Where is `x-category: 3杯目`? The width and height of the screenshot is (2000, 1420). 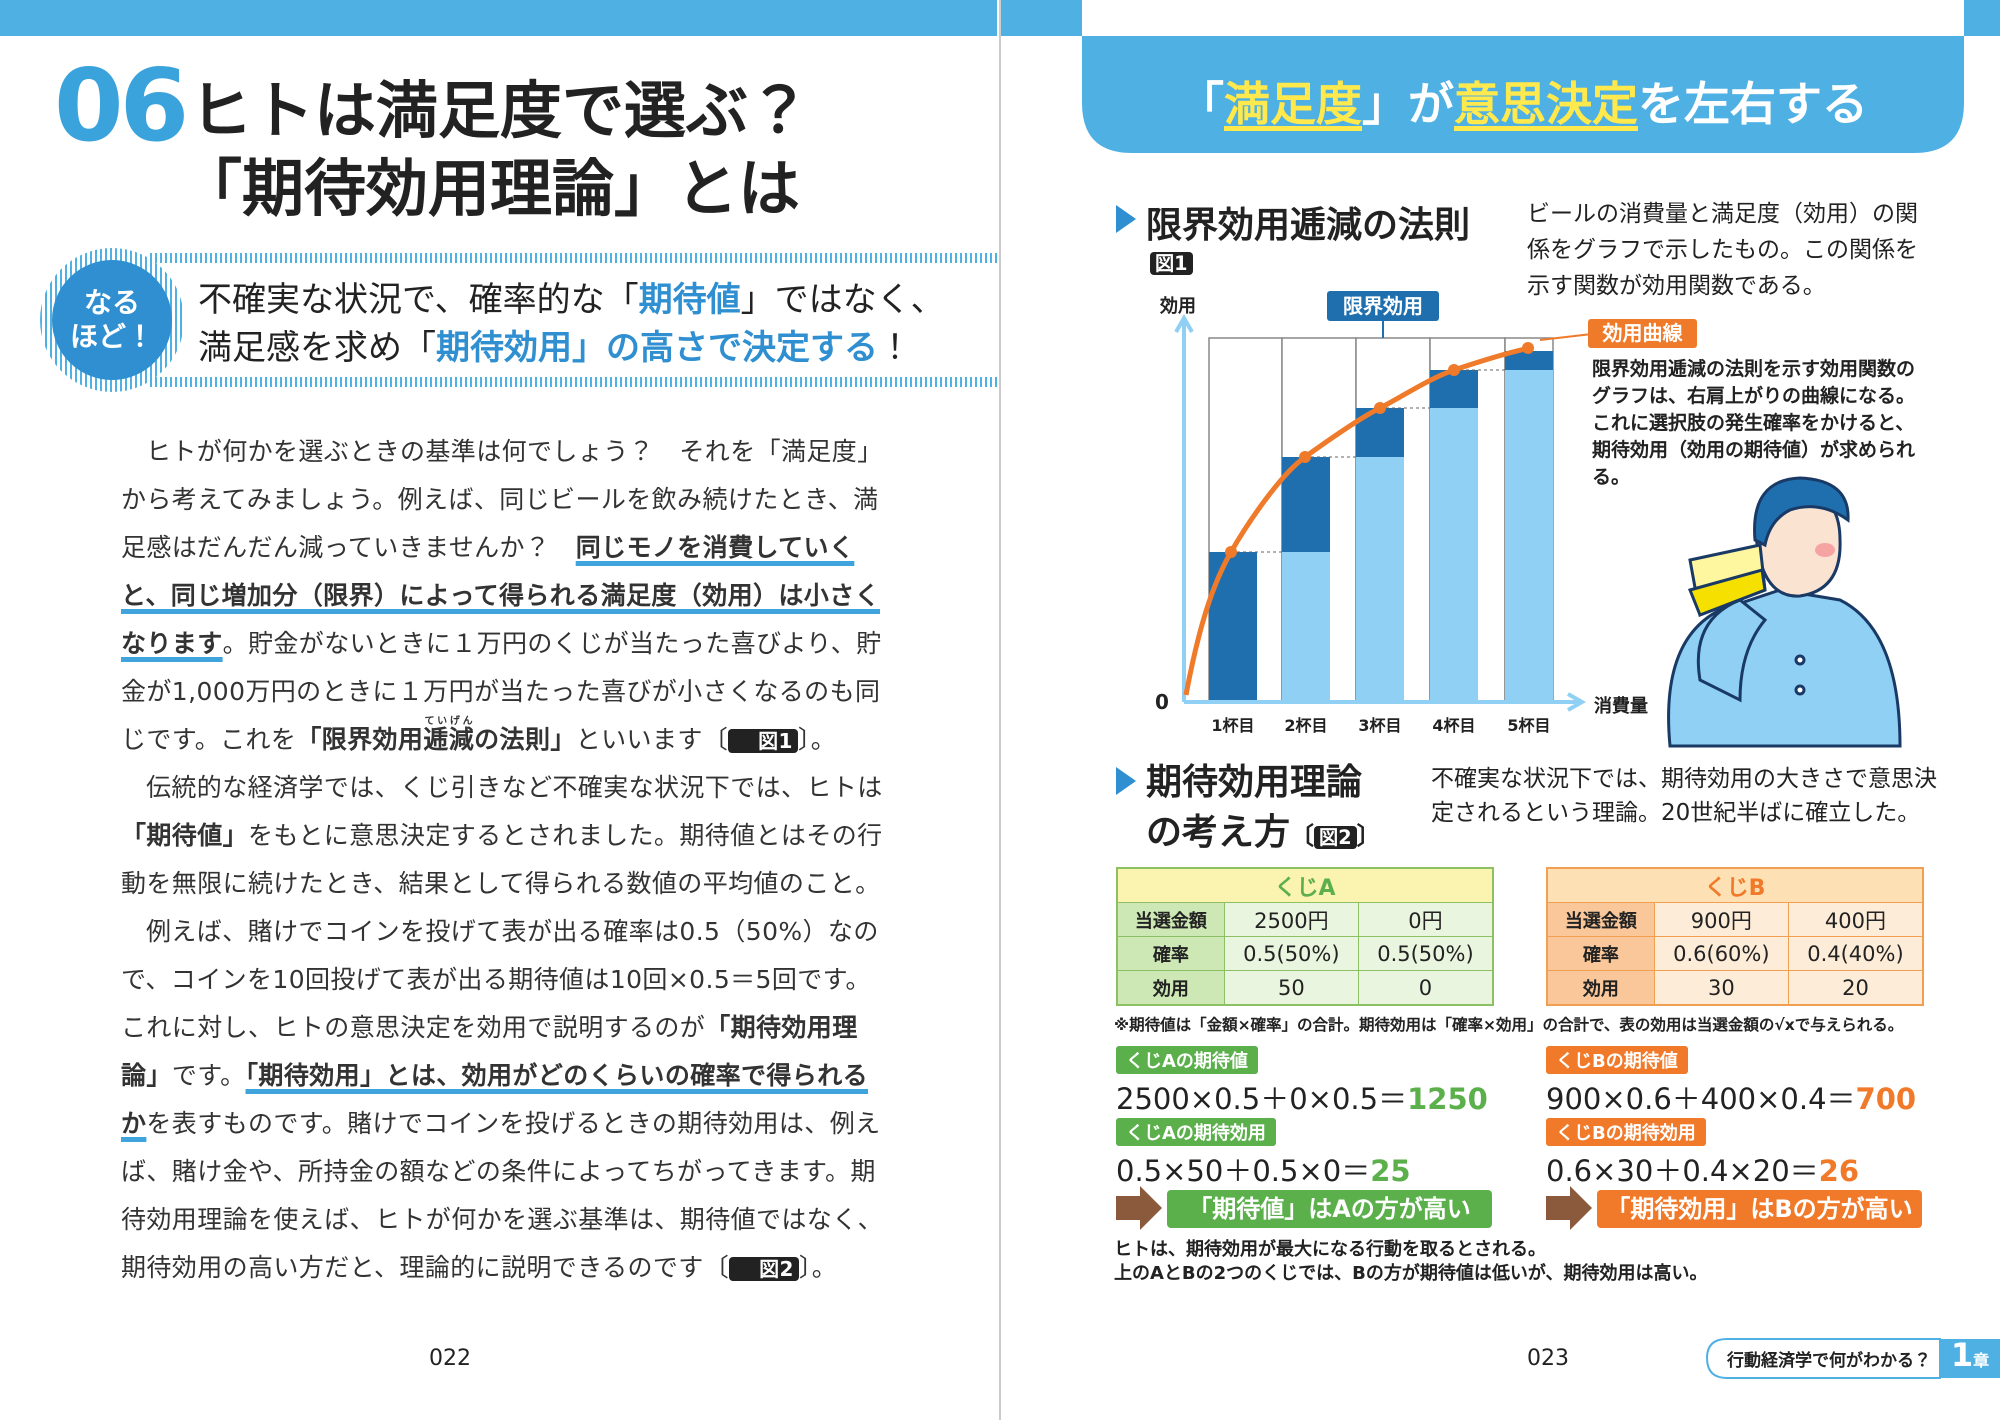 x-category: 3杯目 is located at coordinates (1380, 725).